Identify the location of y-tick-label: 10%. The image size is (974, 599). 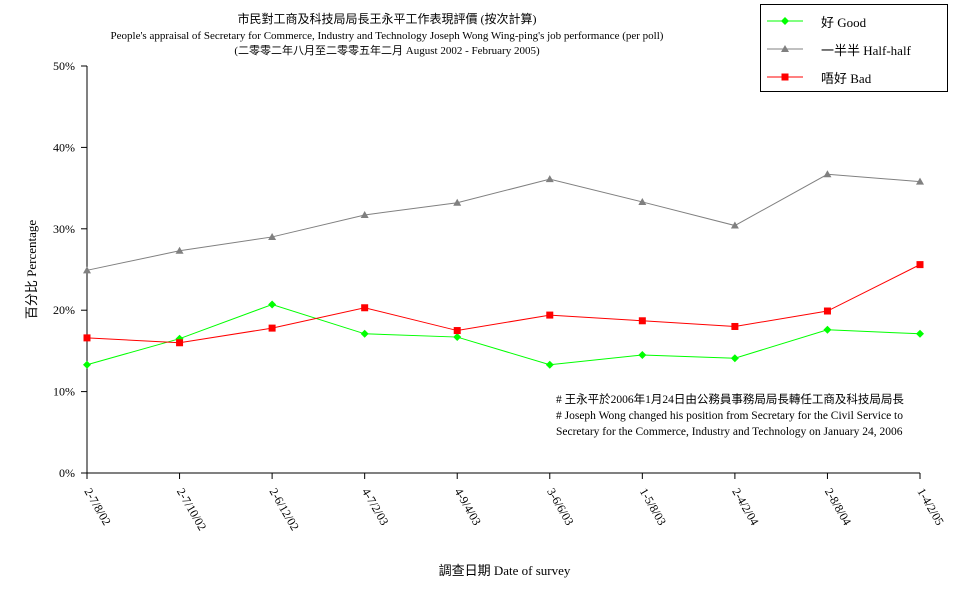
(64, 392).